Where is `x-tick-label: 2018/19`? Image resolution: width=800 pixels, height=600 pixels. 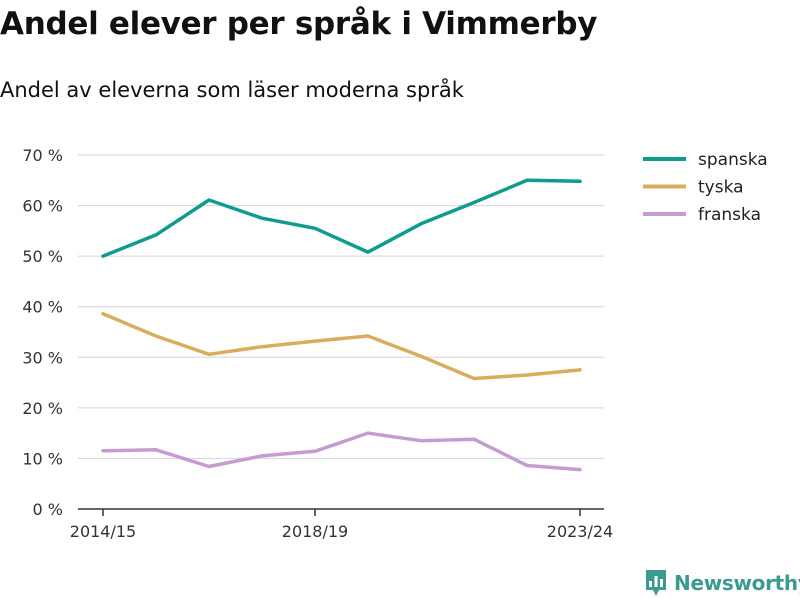
x-tick-label: 2018/19 is located at coordinates (315, 531).